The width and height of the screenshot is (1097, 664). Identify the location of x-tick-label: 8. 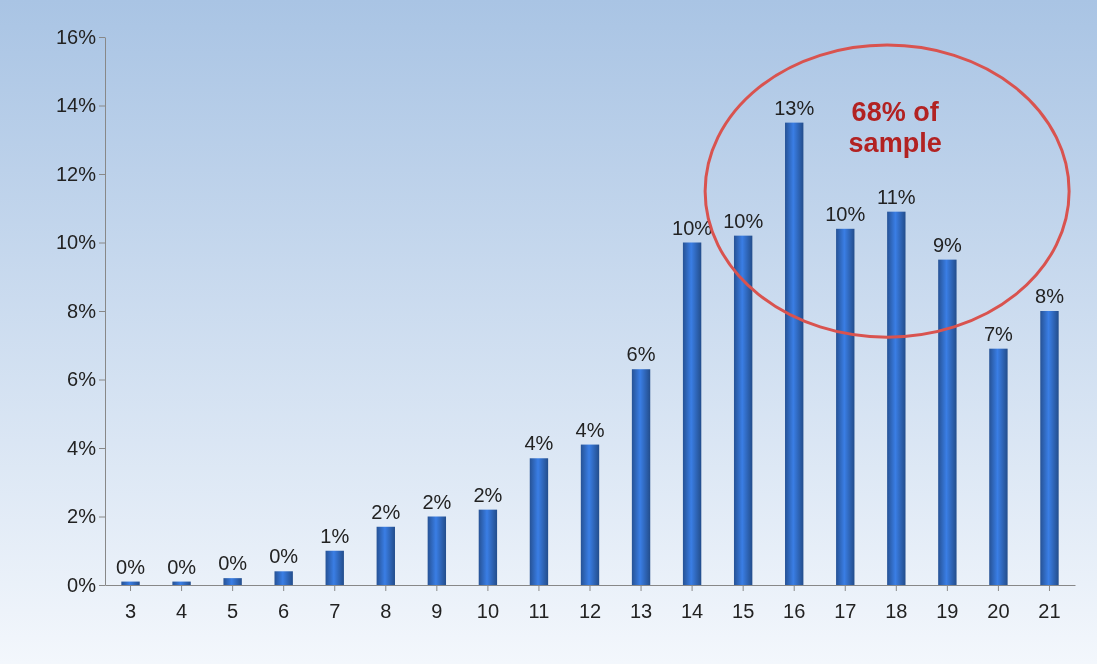
(386, 611).